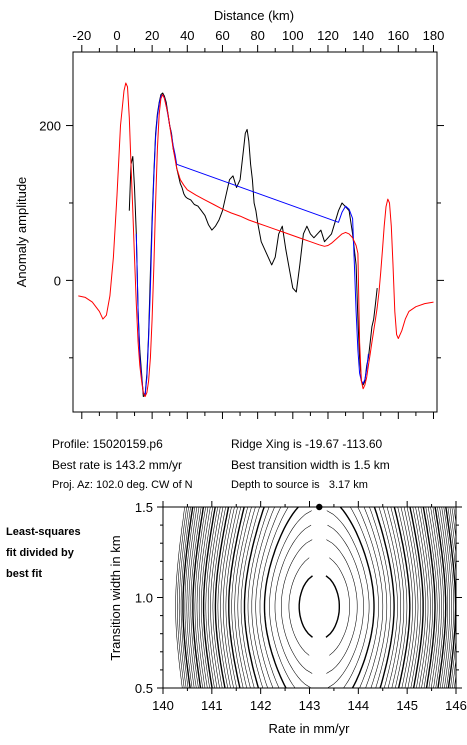 This screenshot has width=467, height=745. What do you see at coordinates (144, 598) in the screenshot?
I see `width-tick-label: 1.0` at bounding box center [144, 598].